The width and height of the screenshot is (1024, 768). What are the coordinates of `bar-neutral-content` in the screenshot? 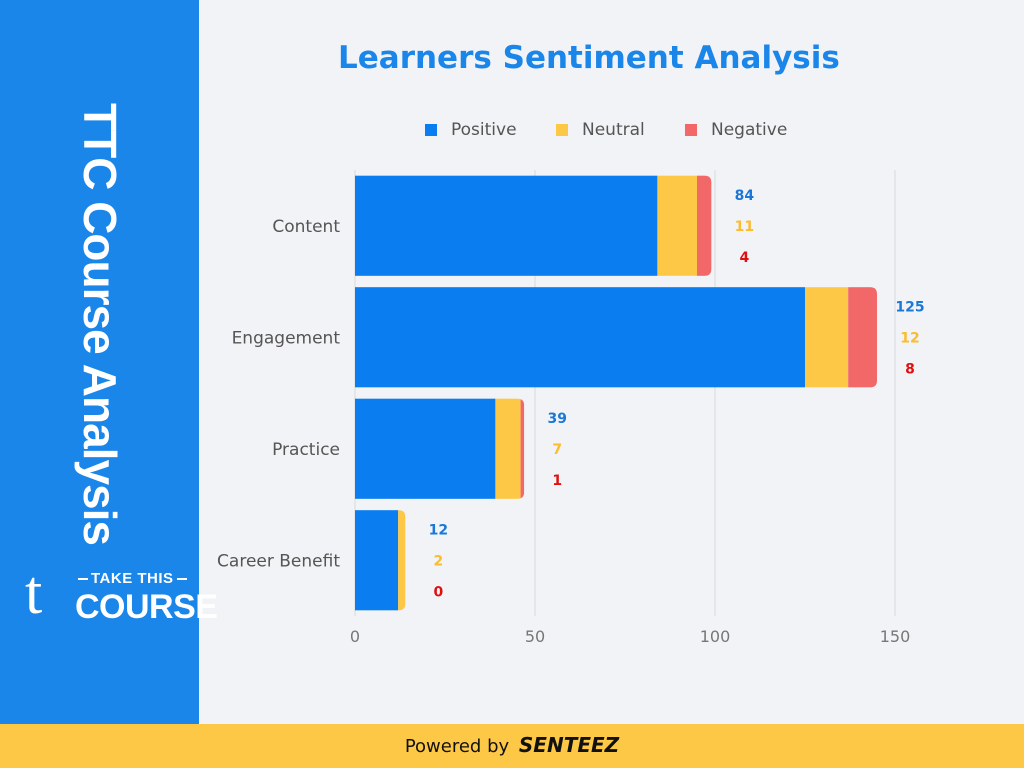 It's located at (677, 225).